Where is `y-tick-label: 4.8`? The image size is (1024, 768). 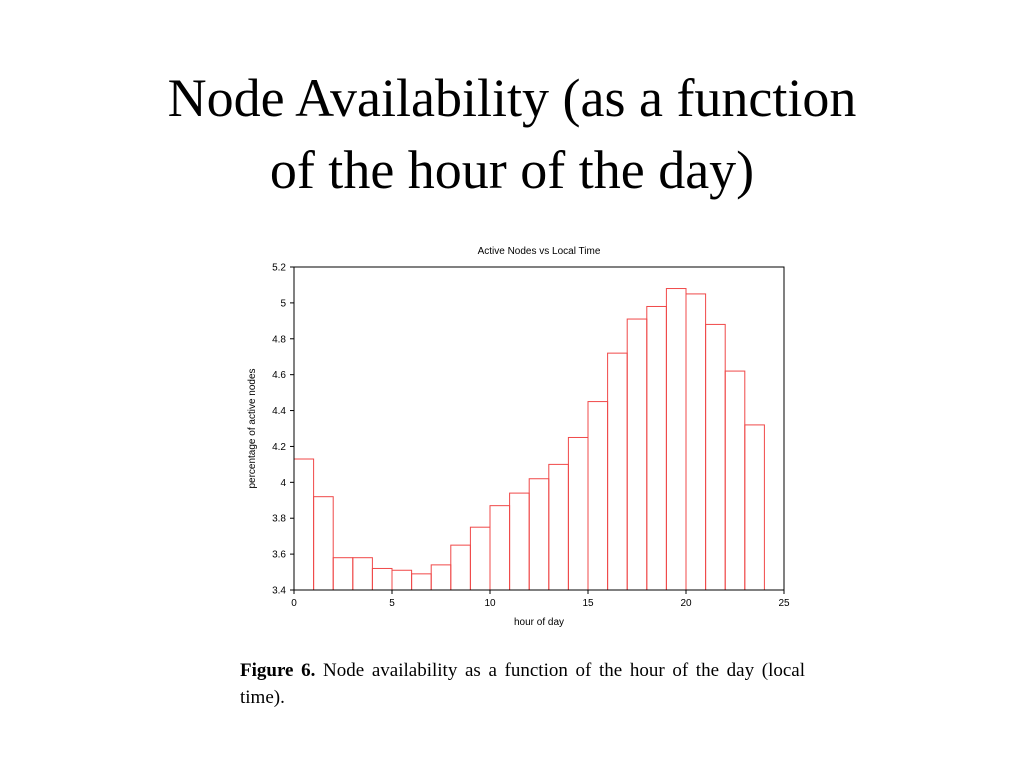 y-tick-label: 4.8 is located at coordinates (279, 339).